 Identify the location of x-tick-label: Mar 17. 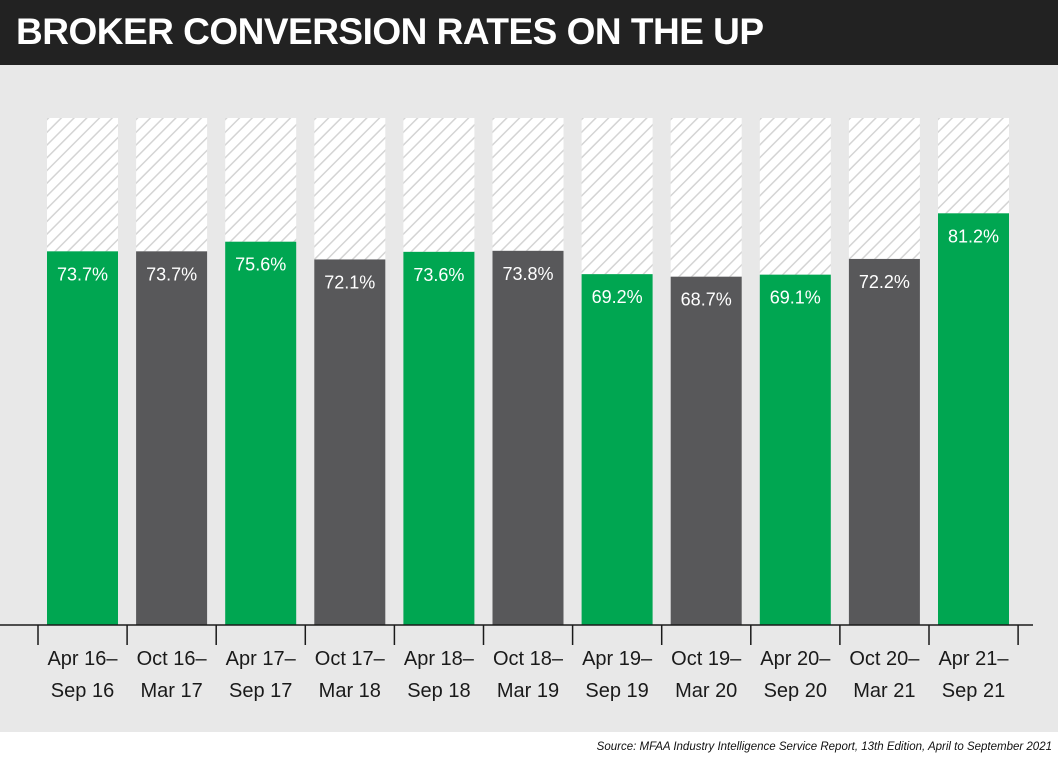
(171, 691).